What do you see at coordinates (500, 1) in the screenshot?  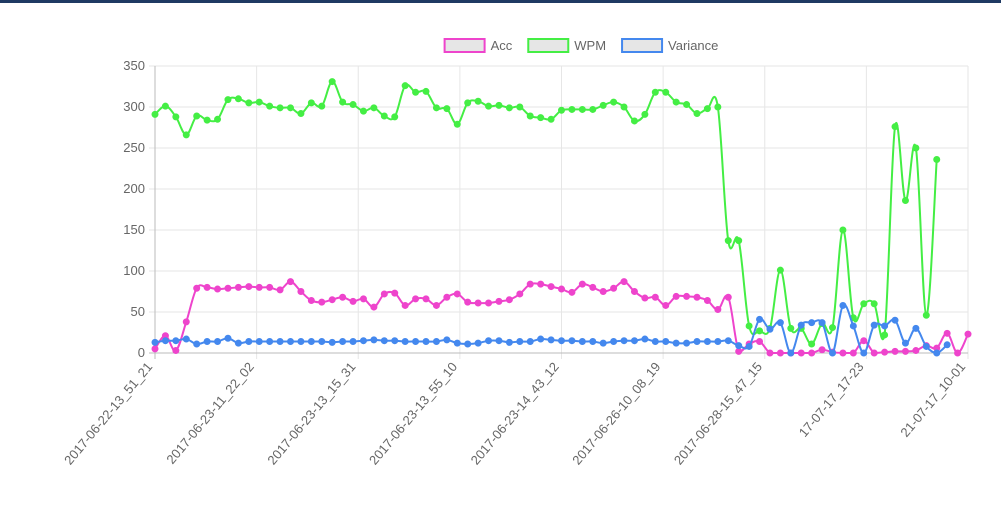 I see `top-border` at bounding box center [500, 1].